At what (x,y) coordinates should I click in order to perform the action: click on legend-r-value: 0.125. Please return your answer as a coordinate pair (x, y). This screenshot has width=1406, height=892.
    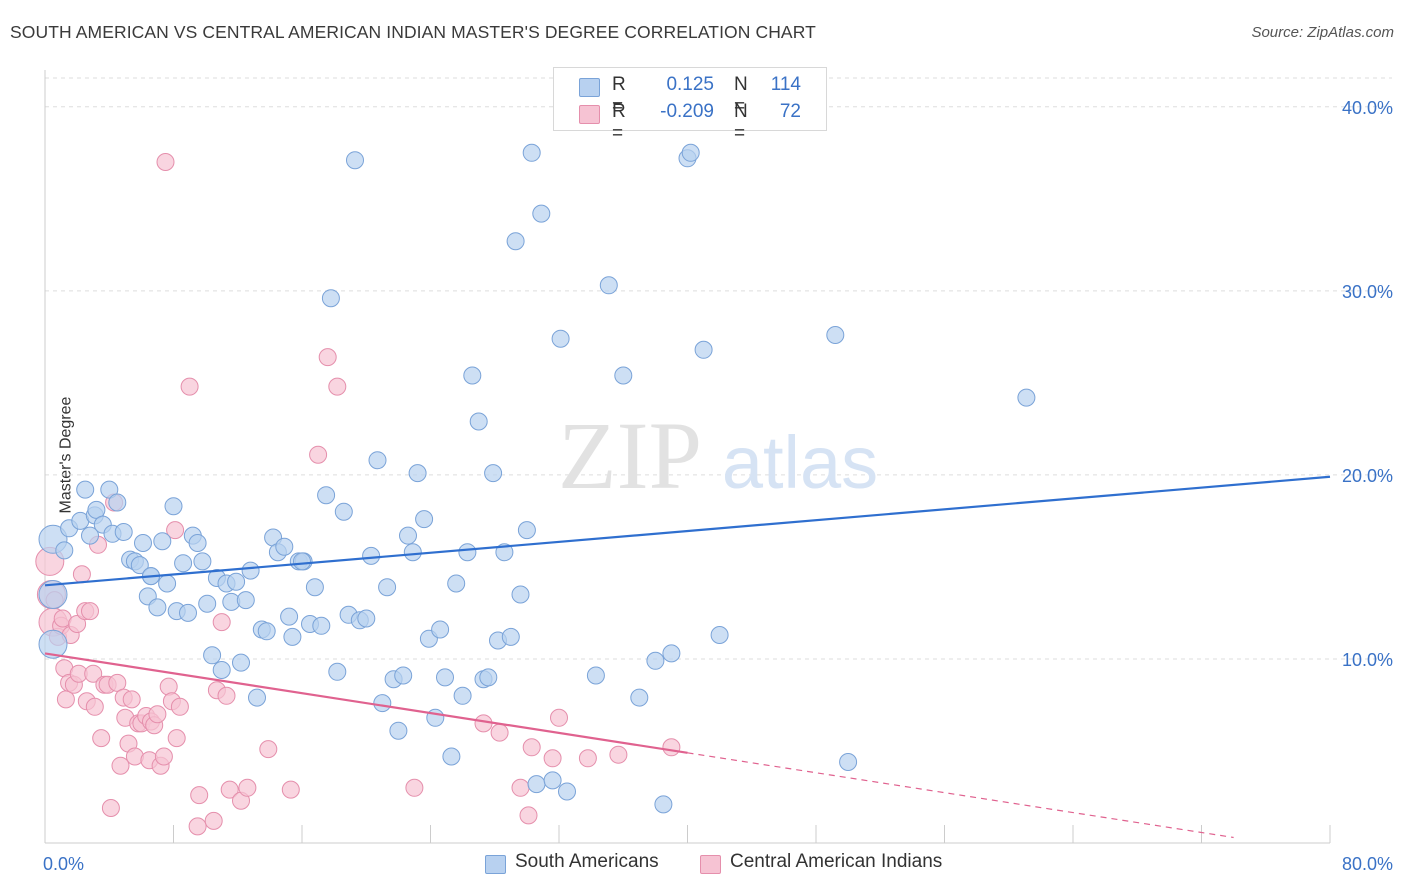
    Looking at the image, I should click on (690, 84).